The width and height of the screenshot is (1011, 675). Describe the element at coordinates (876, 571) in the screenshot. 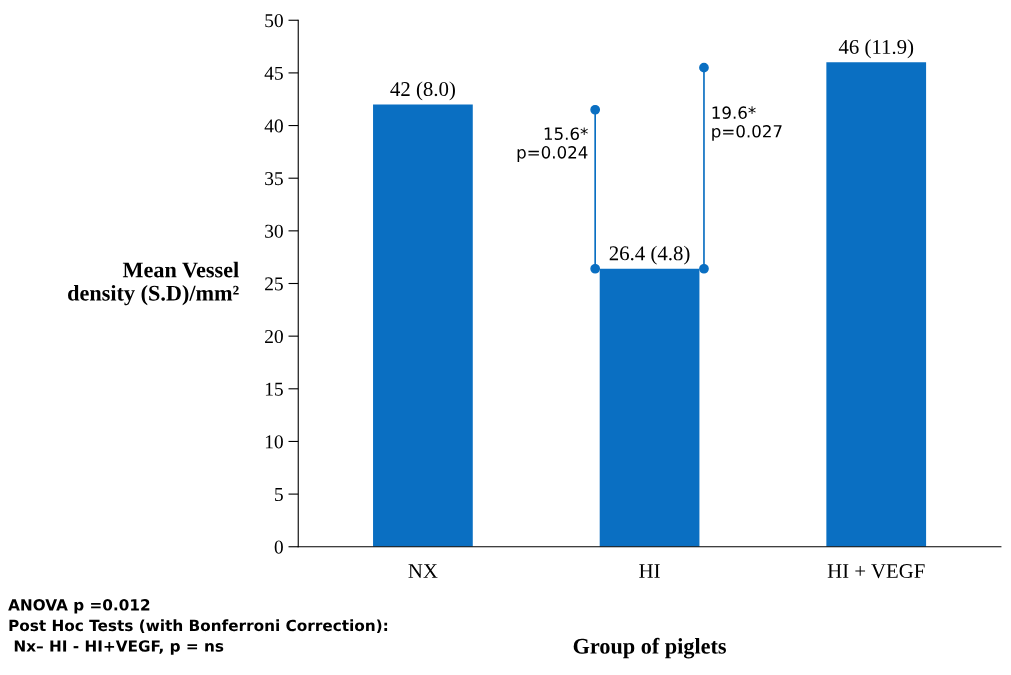

I see `x-tick-label: HI + VEGF` at that location.